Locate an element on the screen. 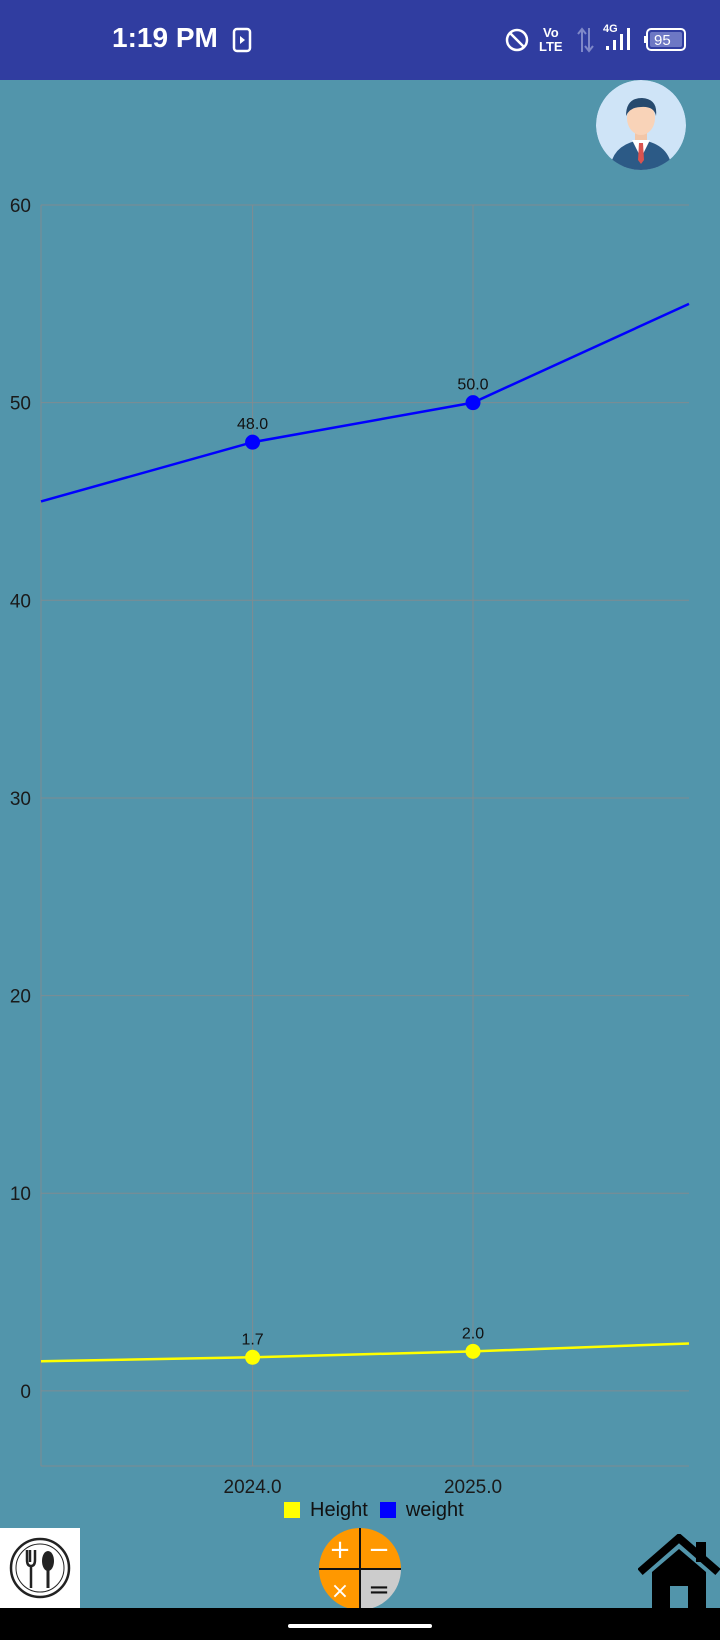 The image size is (720, 1640). chart-legend: Height weight is located at coordinates (380, 1510).